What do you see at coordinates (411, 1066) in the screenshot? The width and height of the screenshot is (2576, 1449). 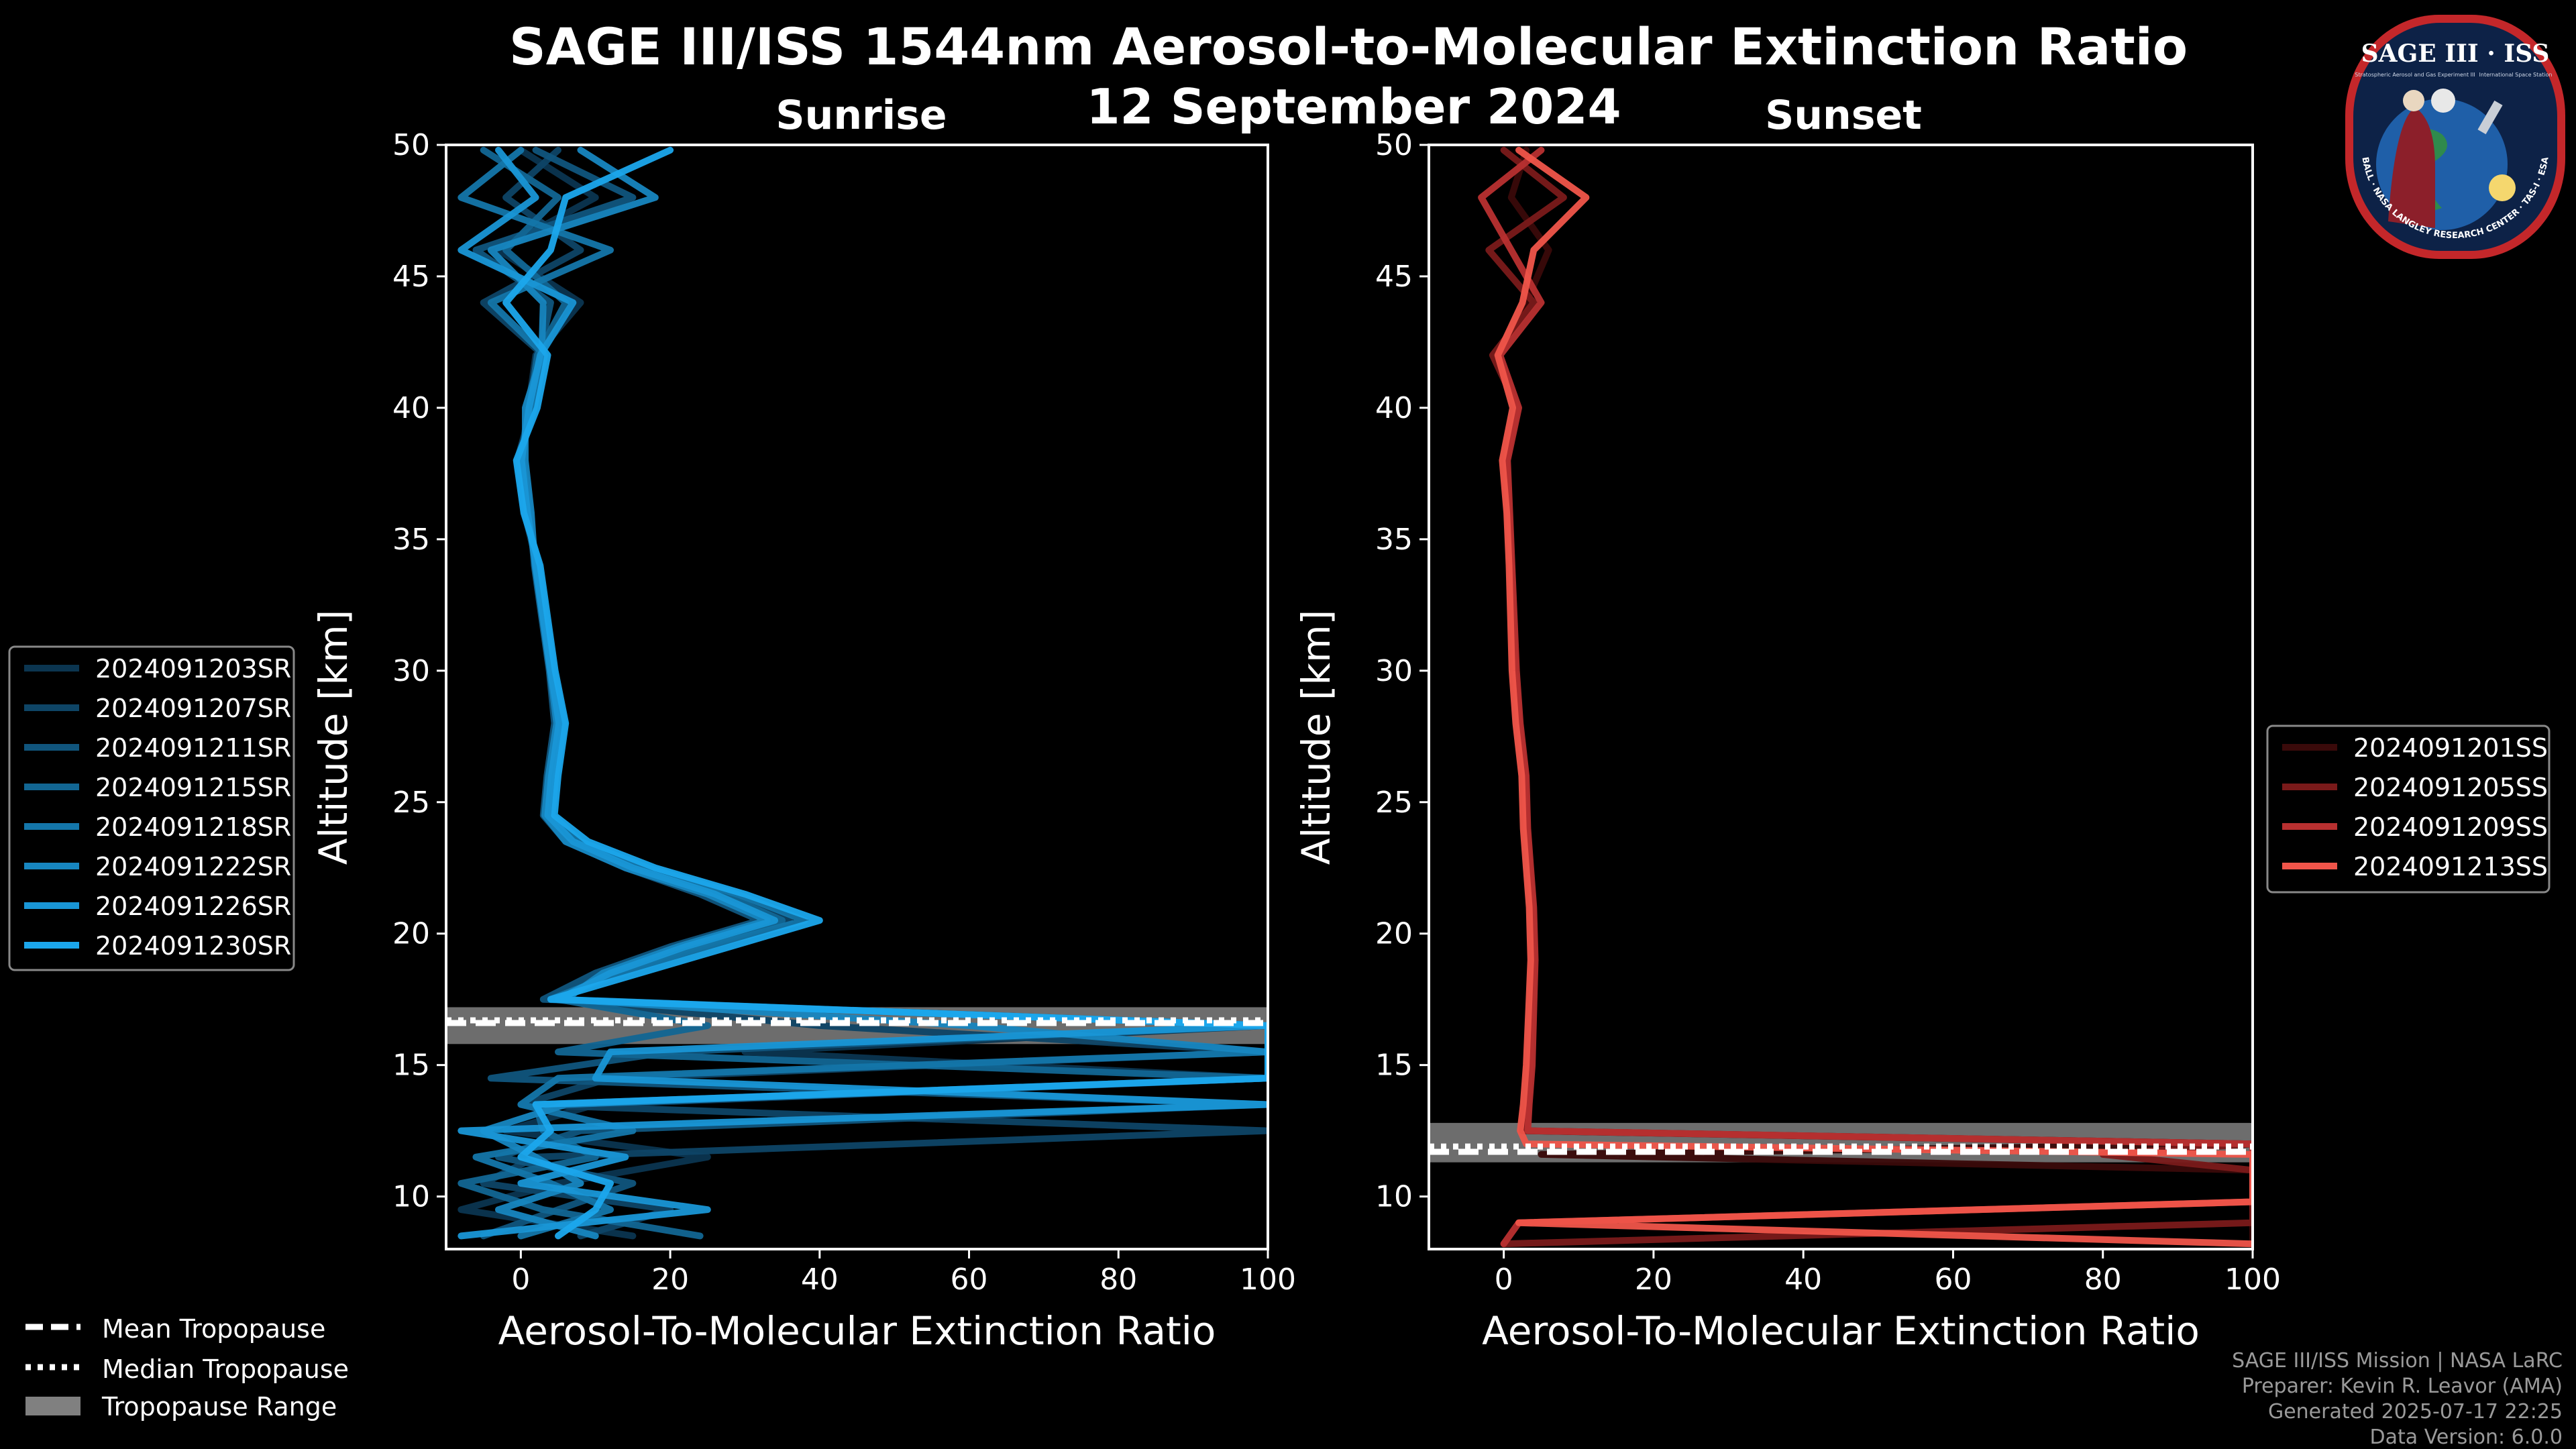 I see `sunrise-ytick-label-15: 15` at bounding box center [411, 1066].